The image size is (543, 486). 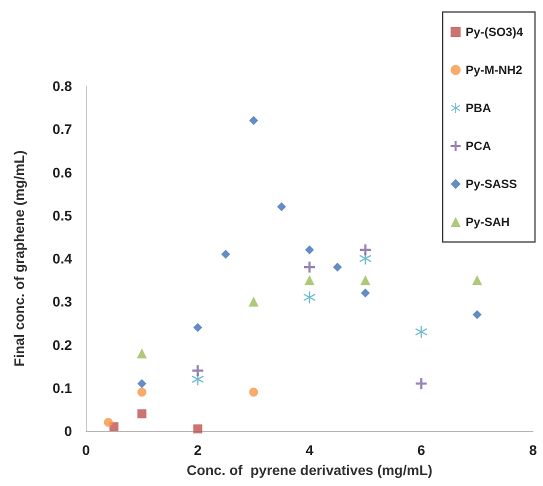 I want to click on x-axis-title: Conc. of pyrene derivatives (mg/mL), so click(x=309, y=470).